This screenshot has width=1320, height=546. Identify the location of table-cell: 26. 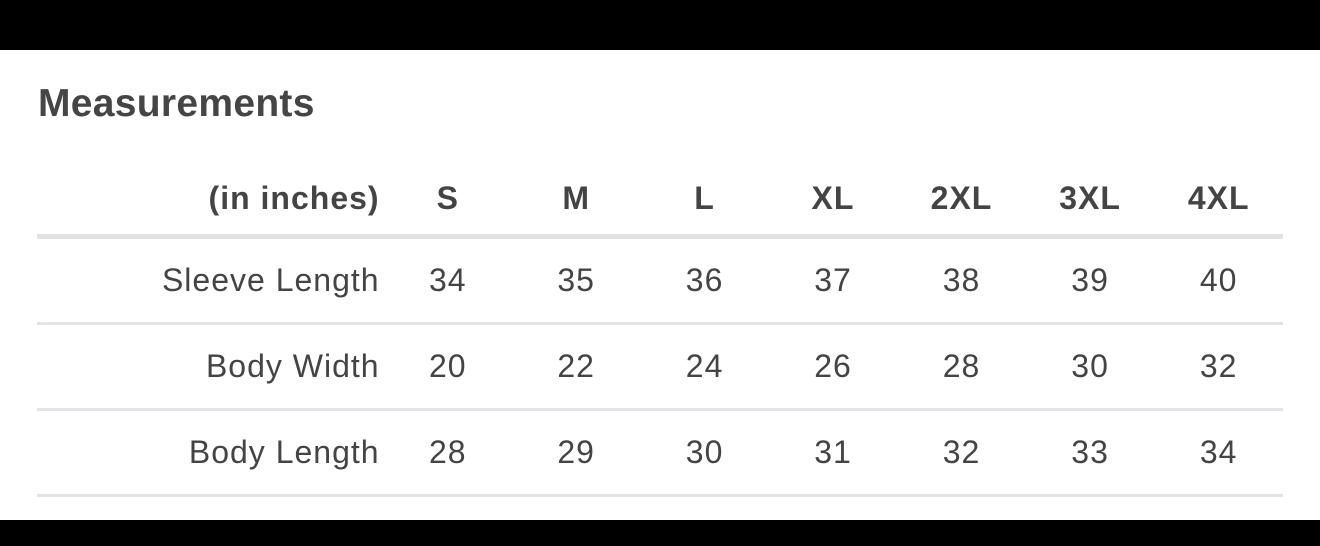
(833, 367).